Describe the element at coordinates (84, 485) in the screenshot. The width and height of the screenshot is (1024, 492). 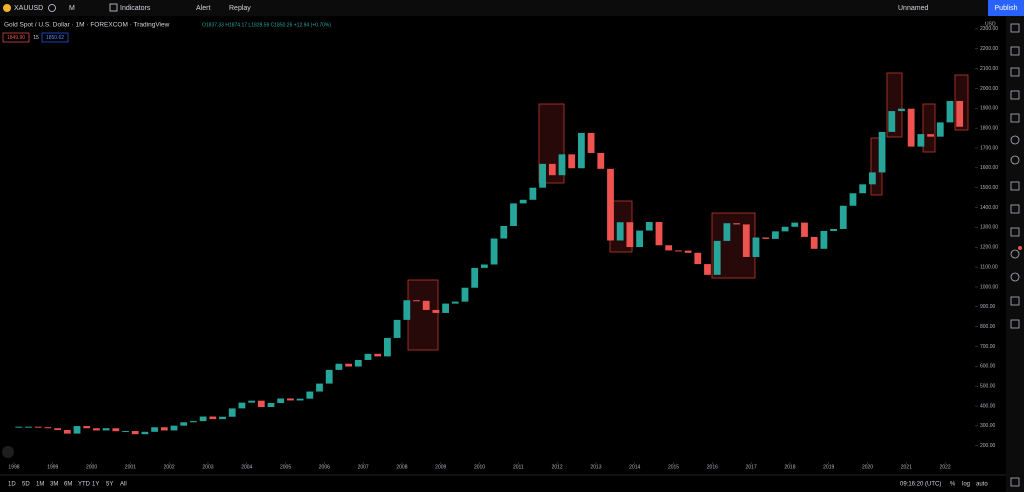
I see `range-button: YTD` at that location.